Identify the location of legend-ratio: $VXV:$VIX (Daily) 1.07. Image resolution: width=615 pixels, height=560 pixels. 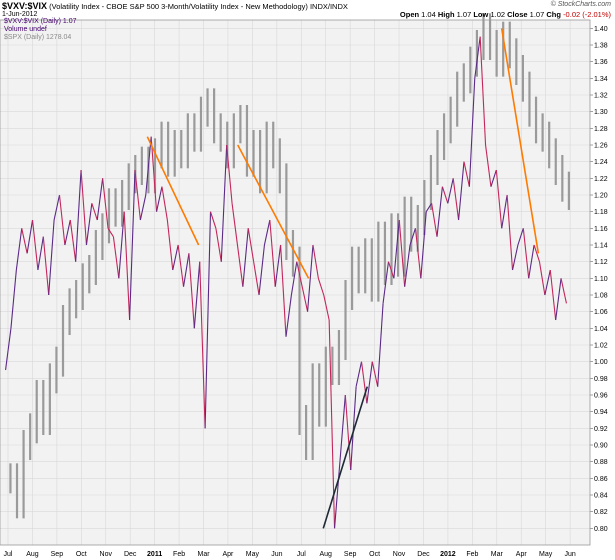
(40, 21).